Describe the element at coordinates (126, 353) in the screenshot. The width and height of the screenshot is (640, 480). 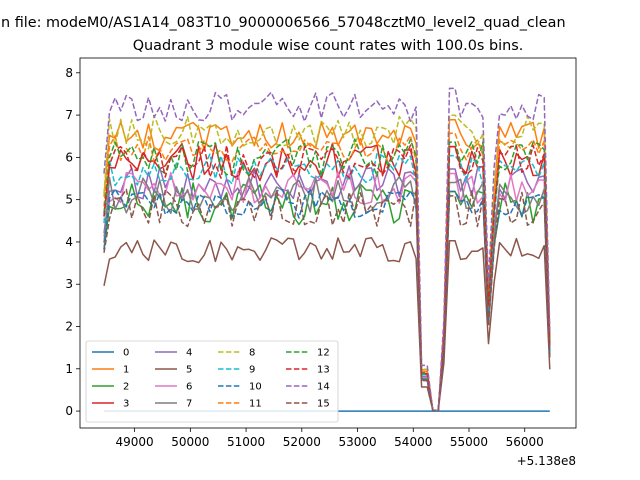
I see `legend-label-0: 0` at that location.